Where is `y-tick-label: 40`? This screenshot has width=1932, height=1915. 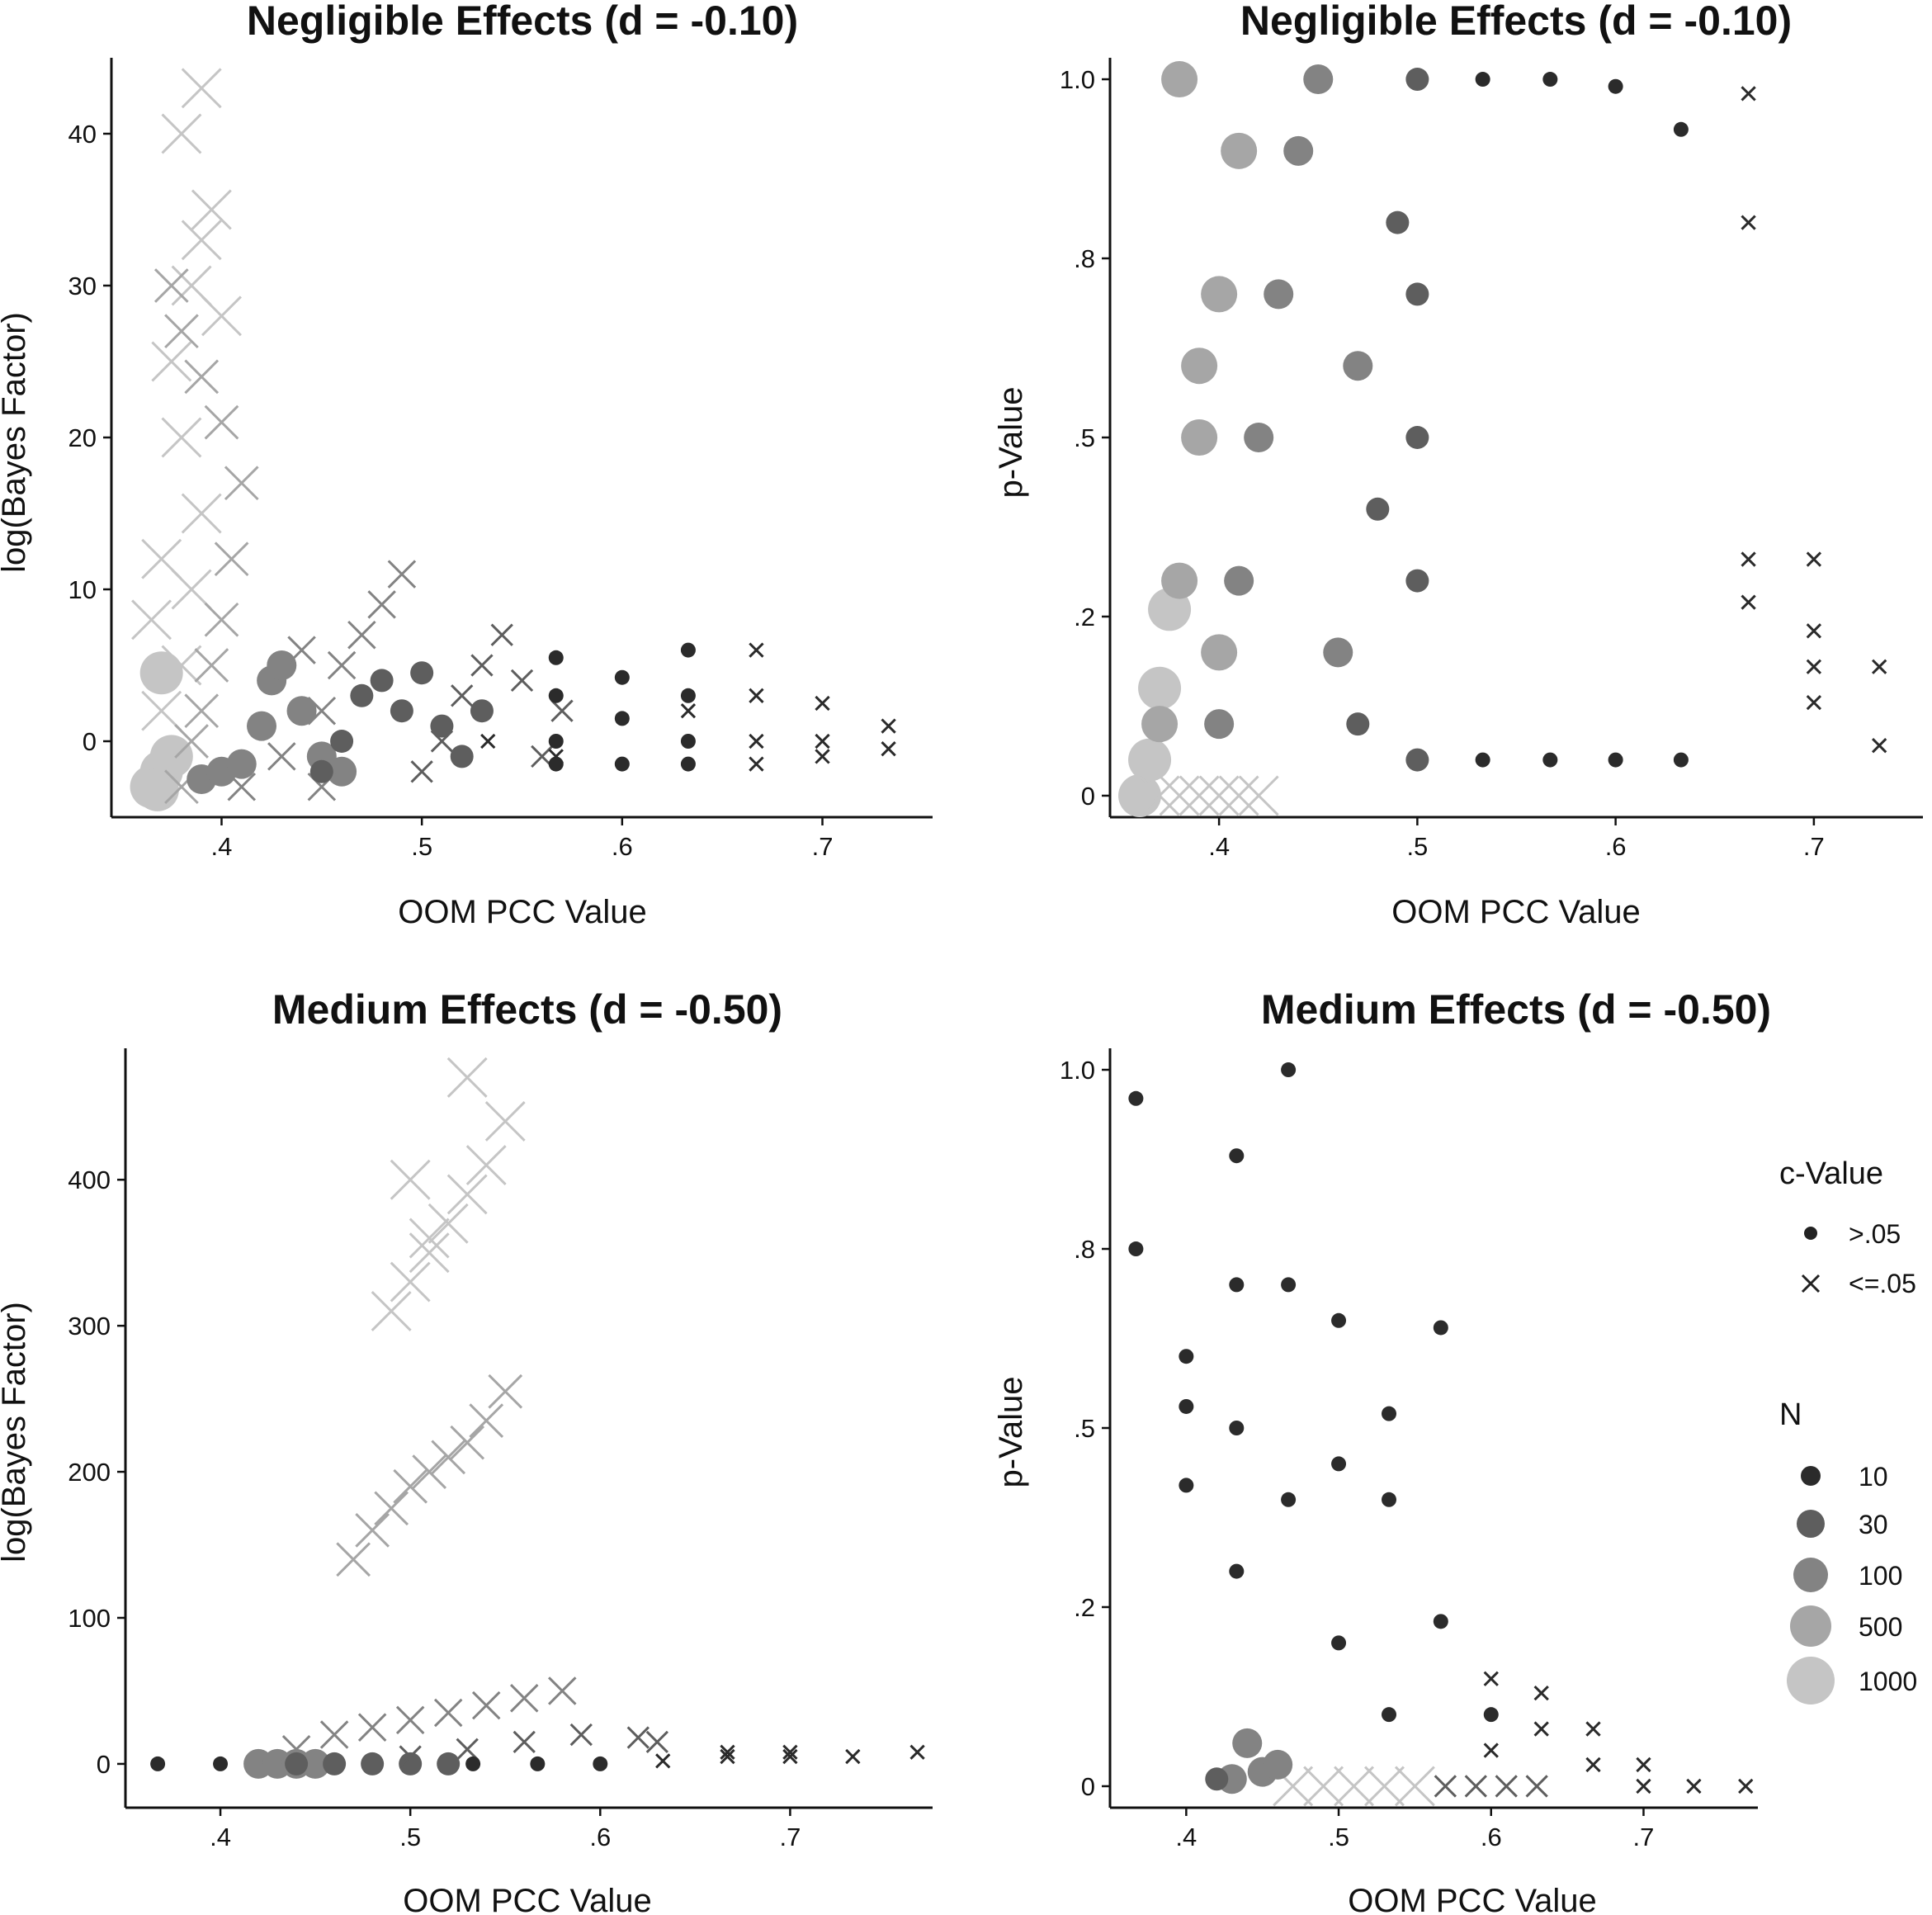 y-tick-label: 40 is located at coordinates (82, 134).